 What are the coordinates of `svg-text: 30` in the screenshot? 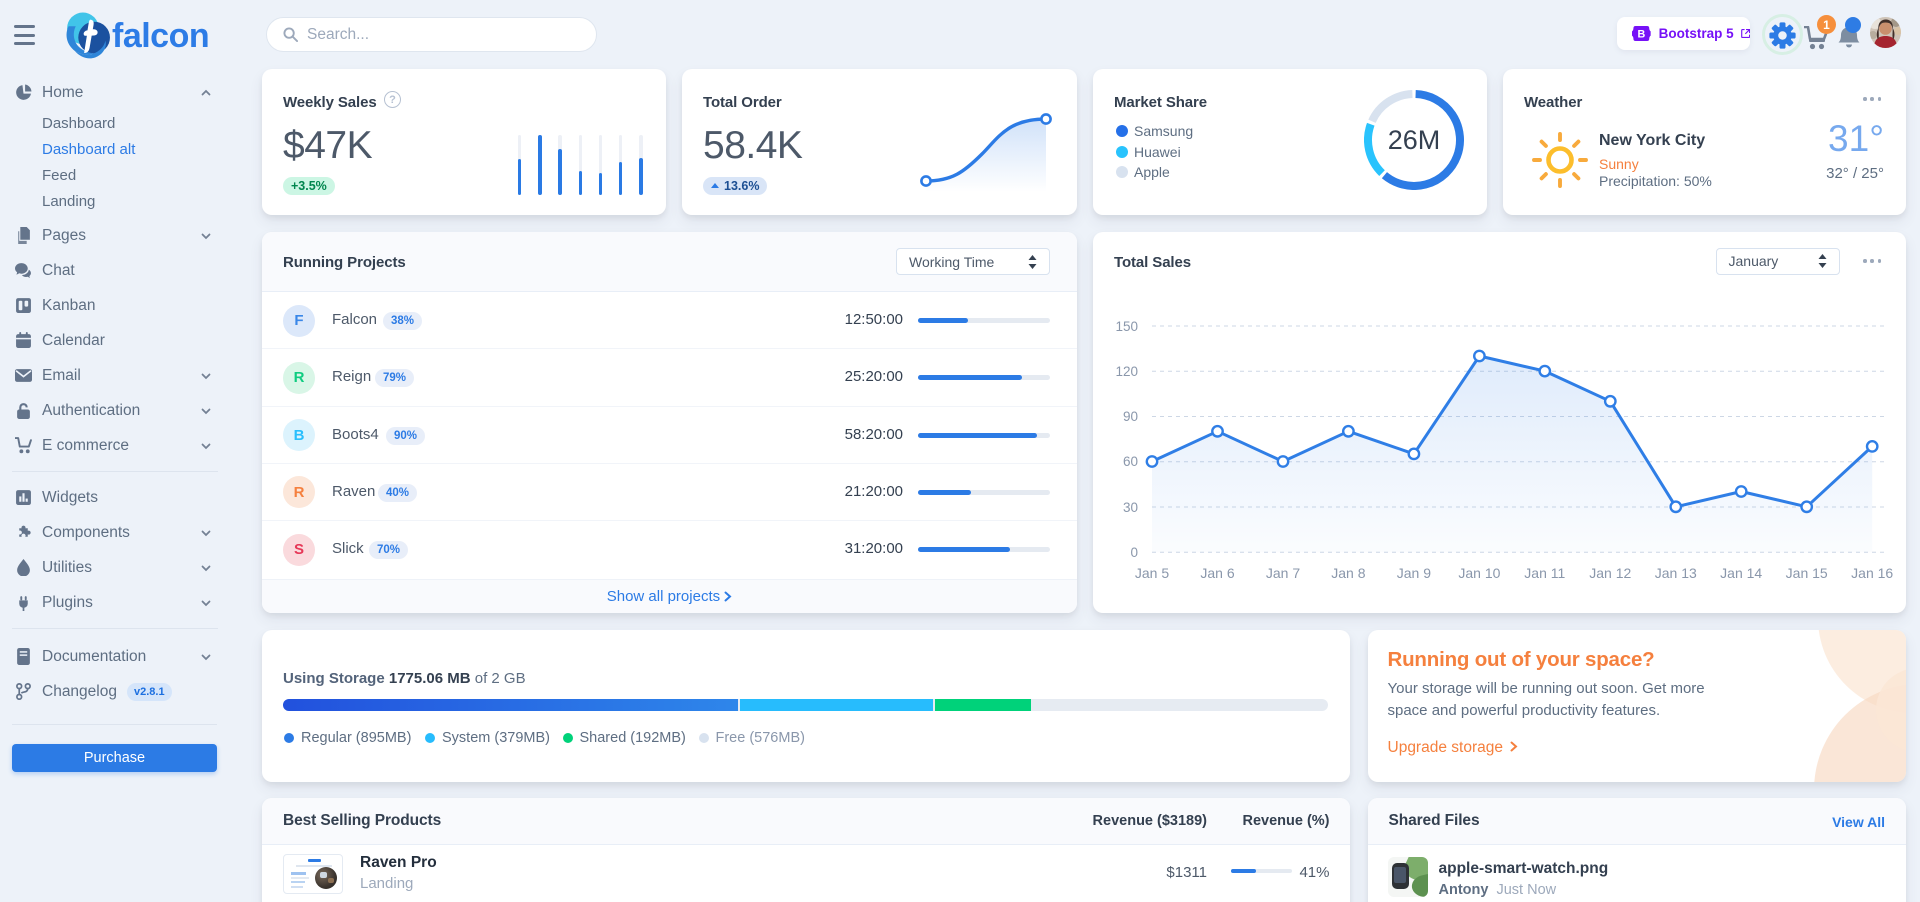 It's located at (1130, 507).